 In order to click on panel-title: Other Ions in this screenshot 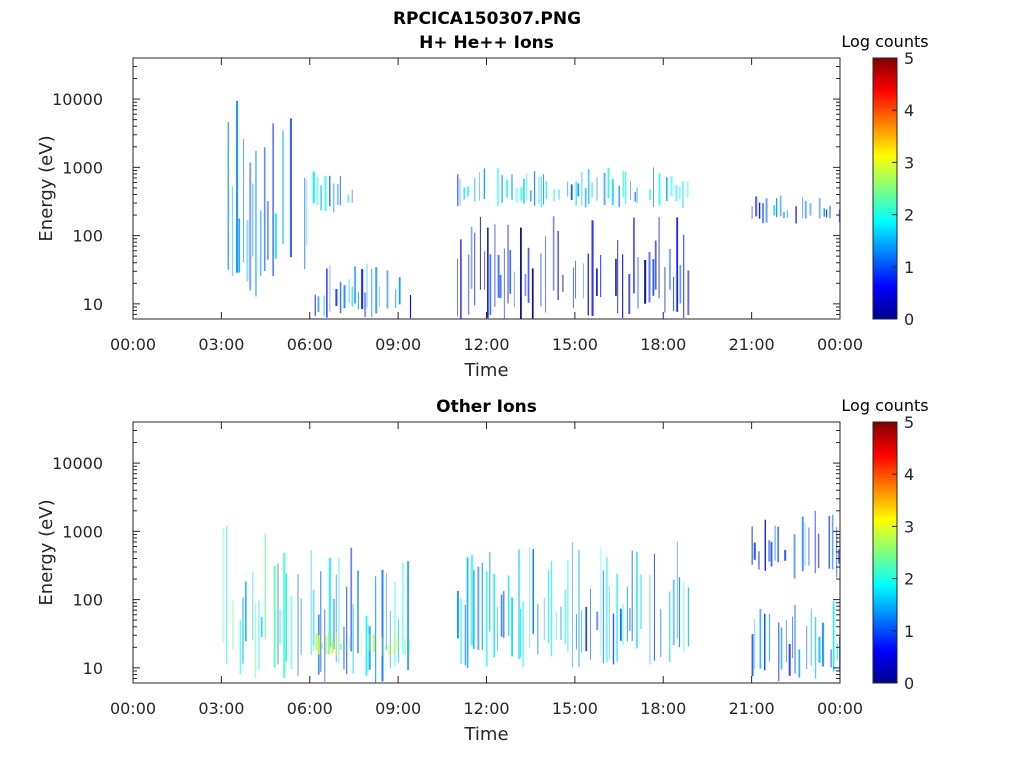, I will do `click(486, 407)`.